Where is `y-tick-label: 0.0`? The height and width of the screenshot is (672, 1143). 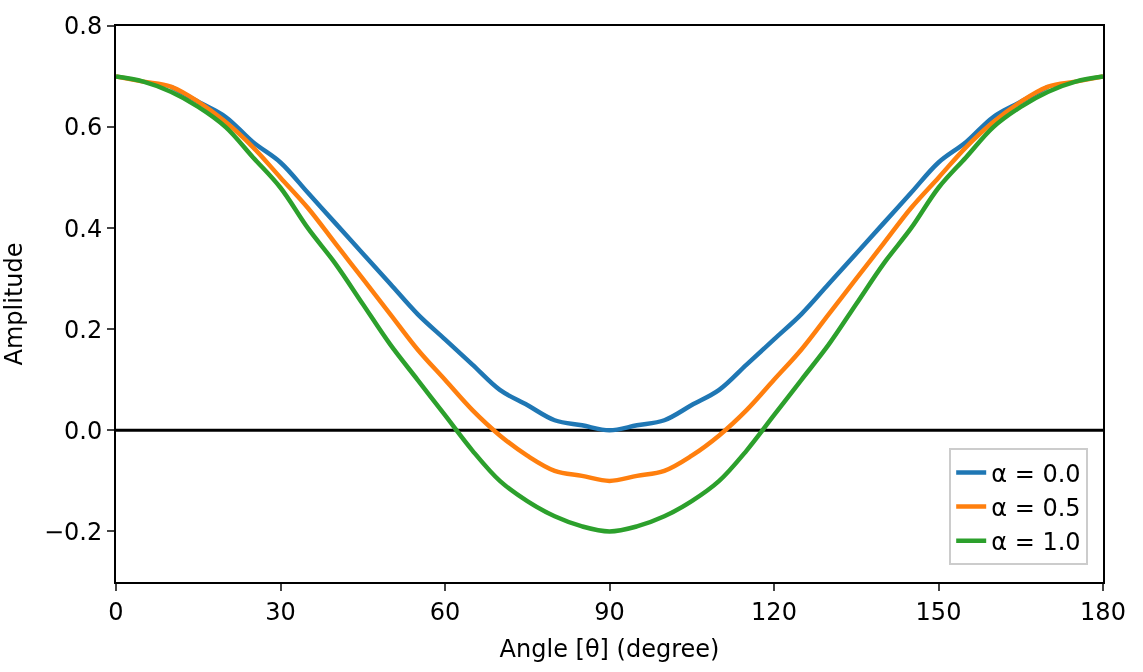 y-tick-label: 0.0 is located at coordinates (83, 430).